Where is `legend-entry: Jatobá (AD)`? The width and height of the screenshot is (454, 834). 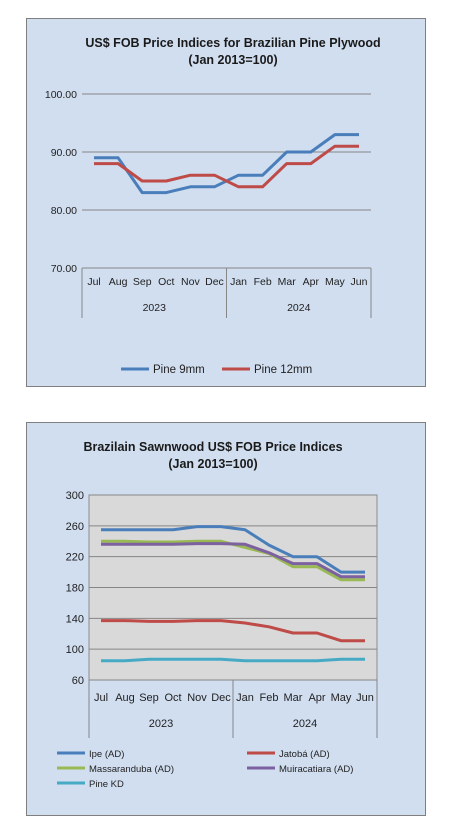
legend-entry: Jatobá (AD) is located at coordinates (304, 754).